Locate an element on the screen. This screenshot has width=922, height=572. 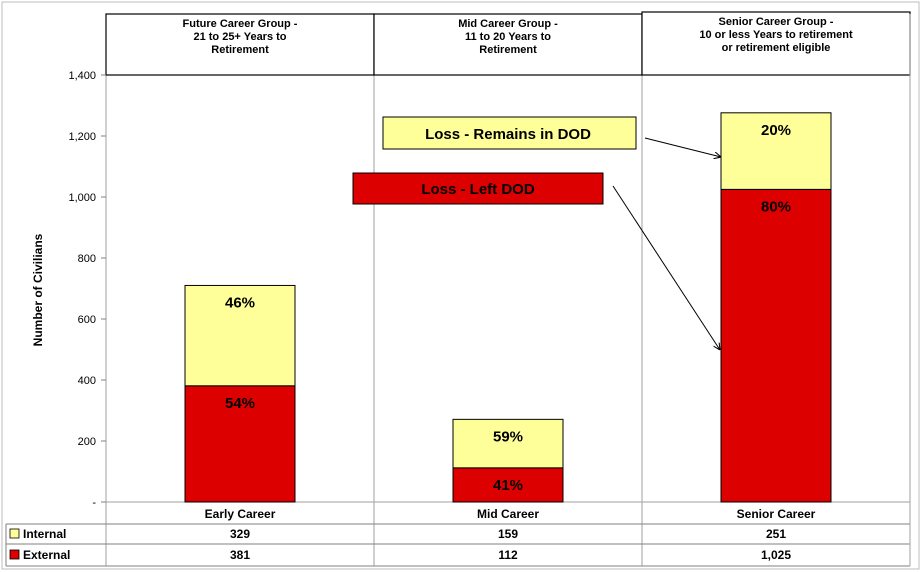
group-header-line: 11 to 20 Years to is located at coordinates (508, 37).